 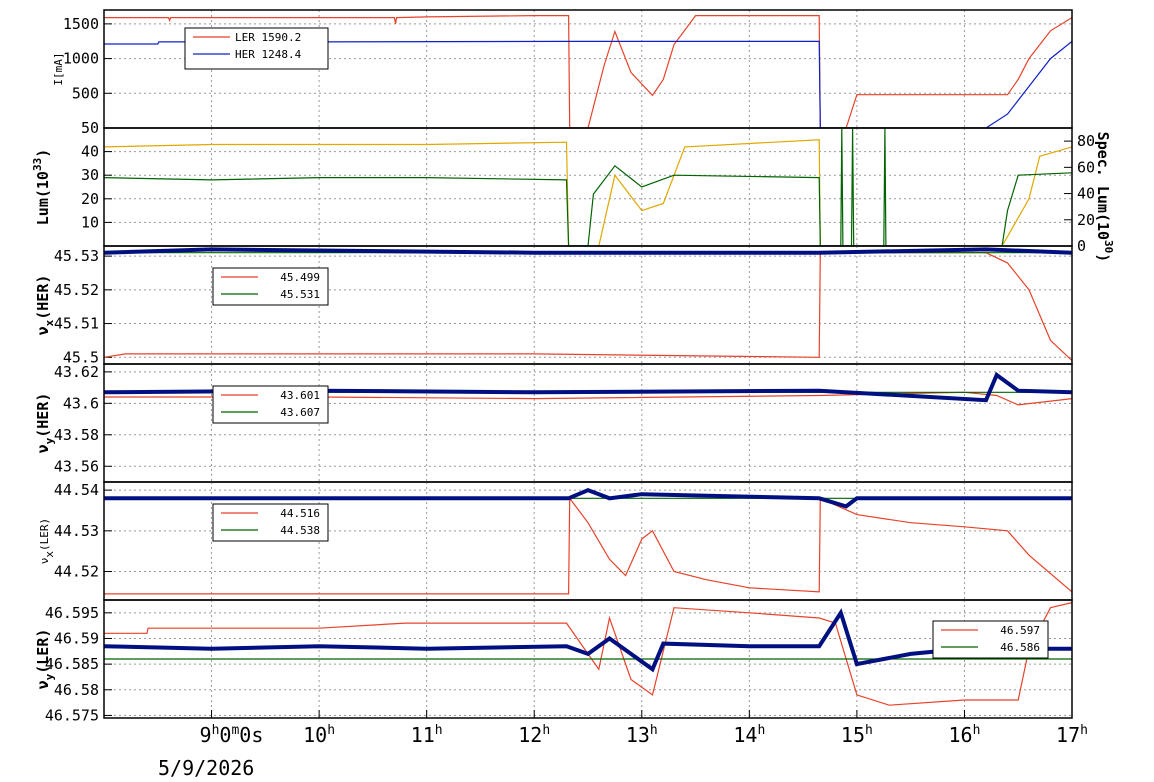 What do you see at coordinates (41, 187) in the screenshot?
I see `y-axis-label: Lum(1033)` at bounding box center [41, 187].